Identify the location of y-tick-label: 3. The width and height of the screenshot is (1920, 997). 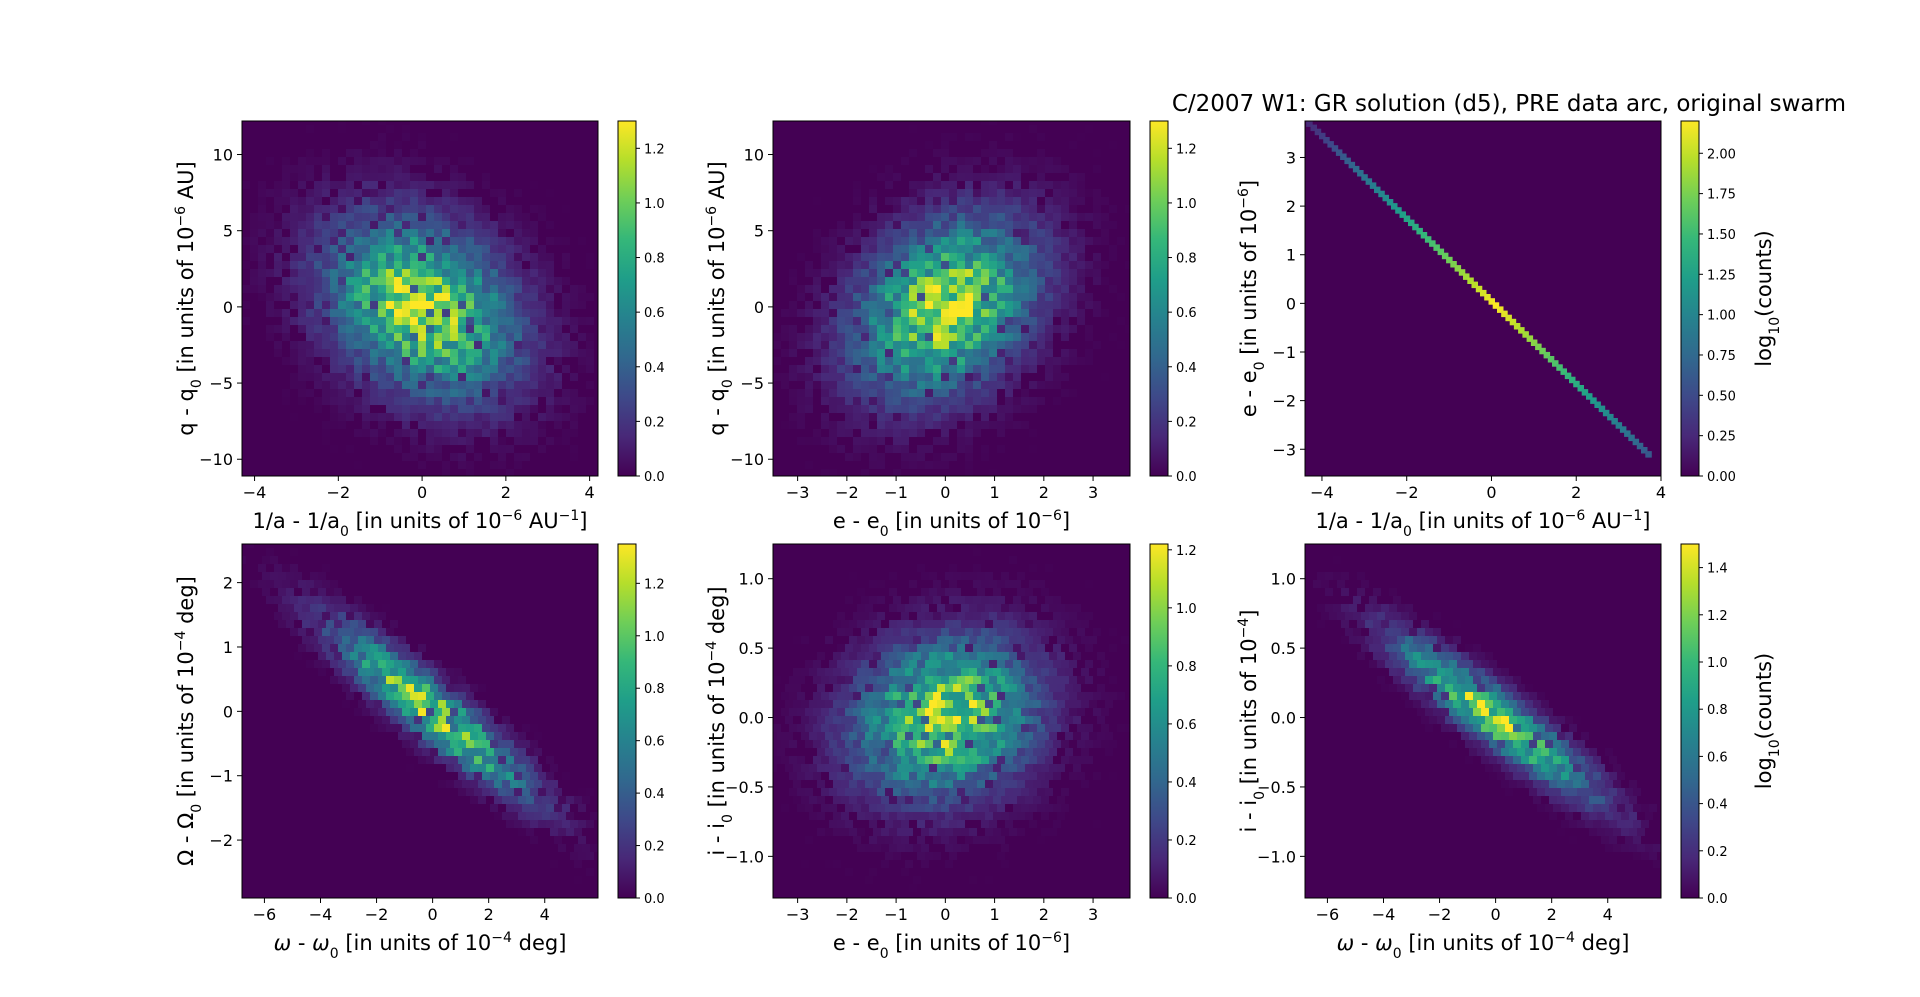
(1291, 157).